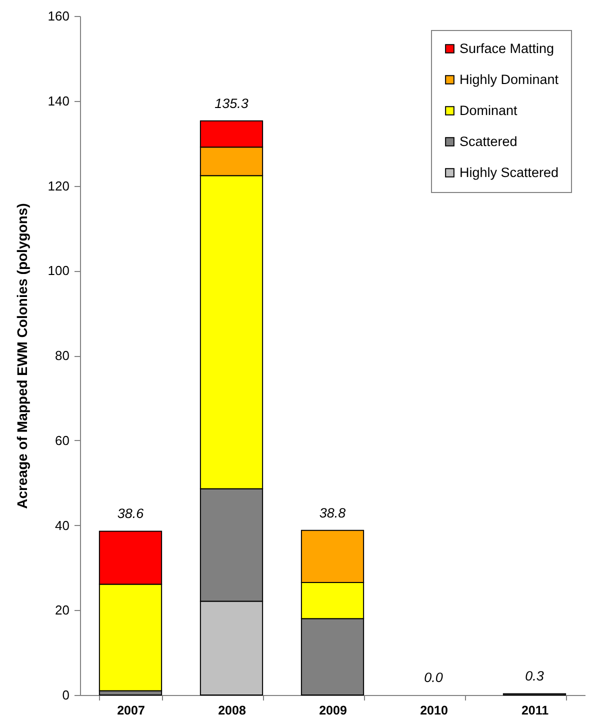  I want to click on x-tick-label: 2011, so click(535, 711).